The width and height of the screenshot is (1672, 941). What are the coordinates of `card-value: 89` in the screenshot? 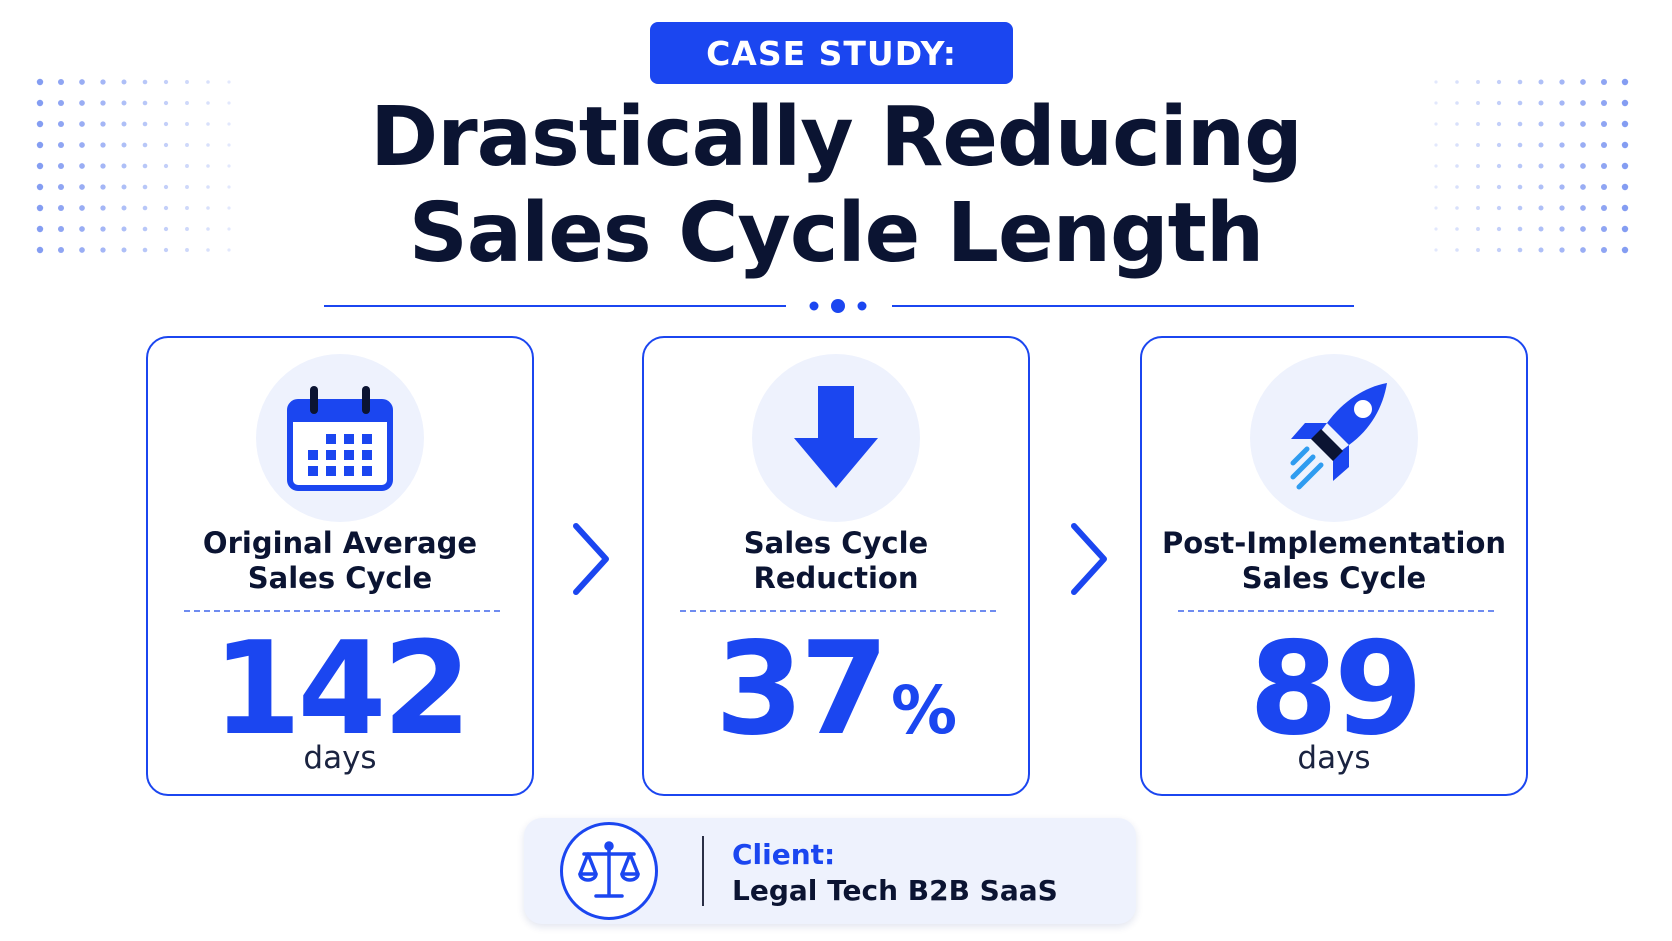 It's located at (1335, 689).